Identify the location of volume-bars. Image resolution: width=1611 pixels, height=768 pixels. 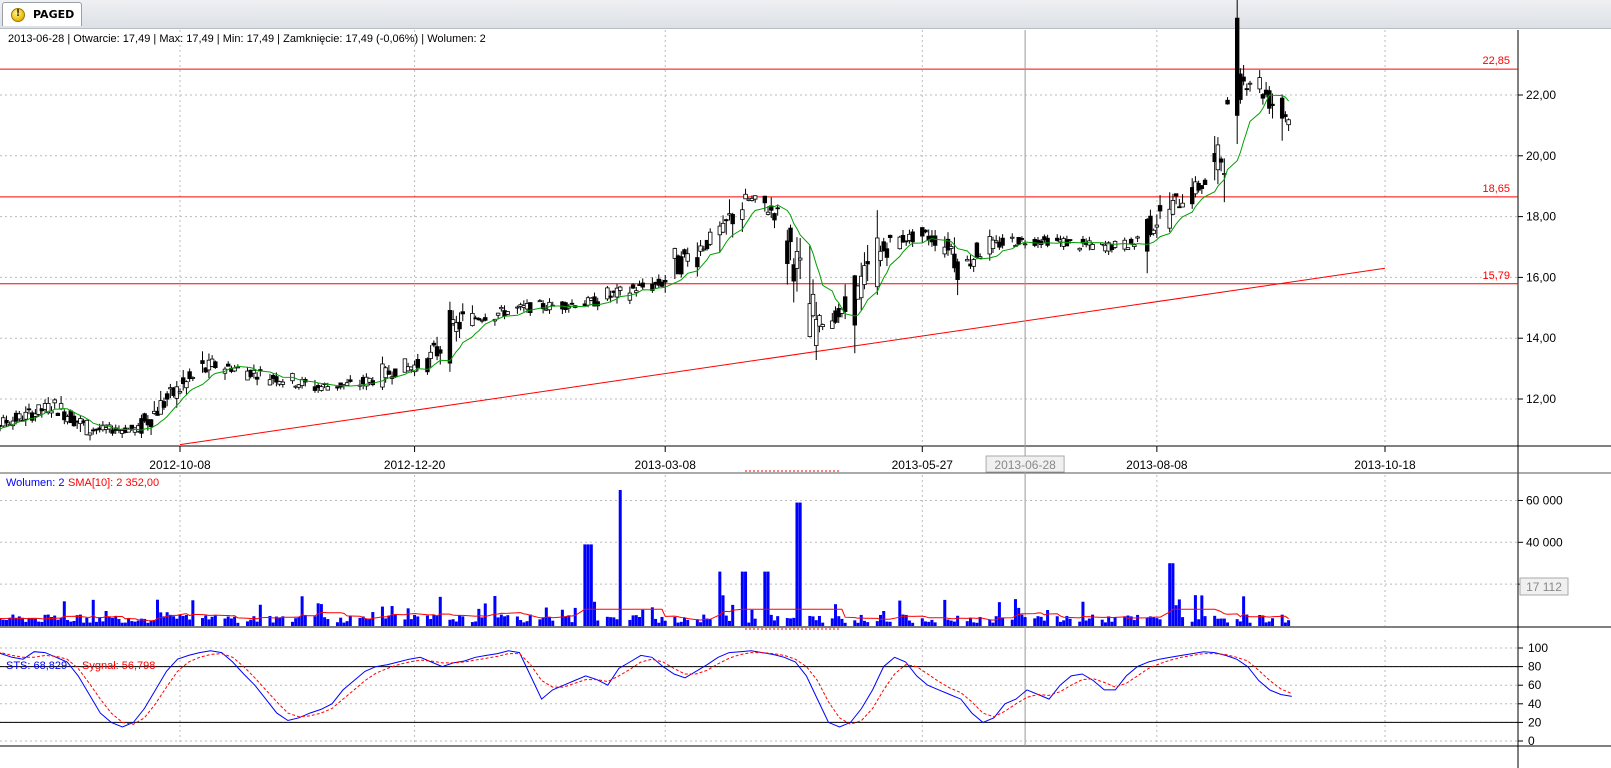
(645, 558).